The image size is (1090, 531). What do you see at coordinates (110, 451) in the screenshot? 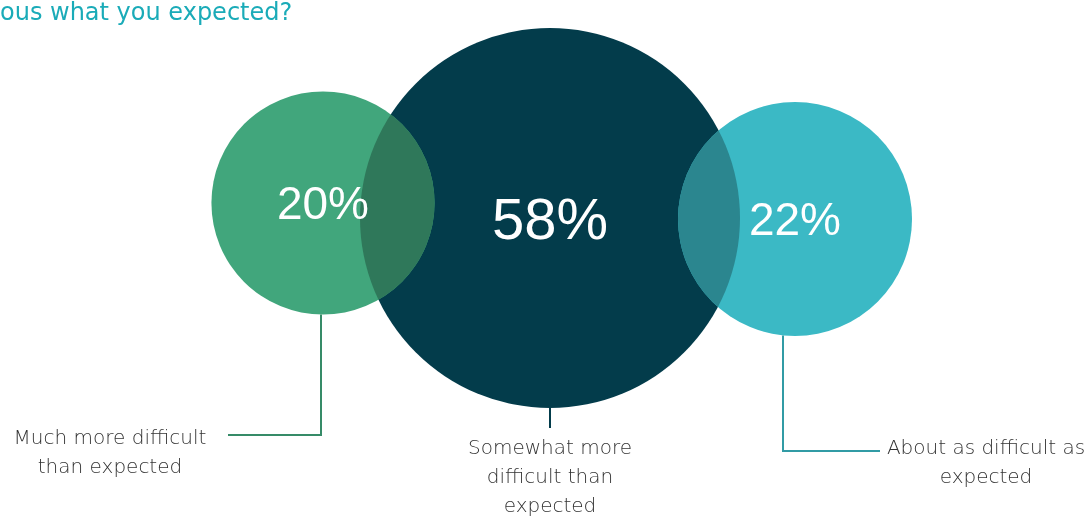
I see `category-label: Much more difficult than expected` at bounding box center [110, 451].